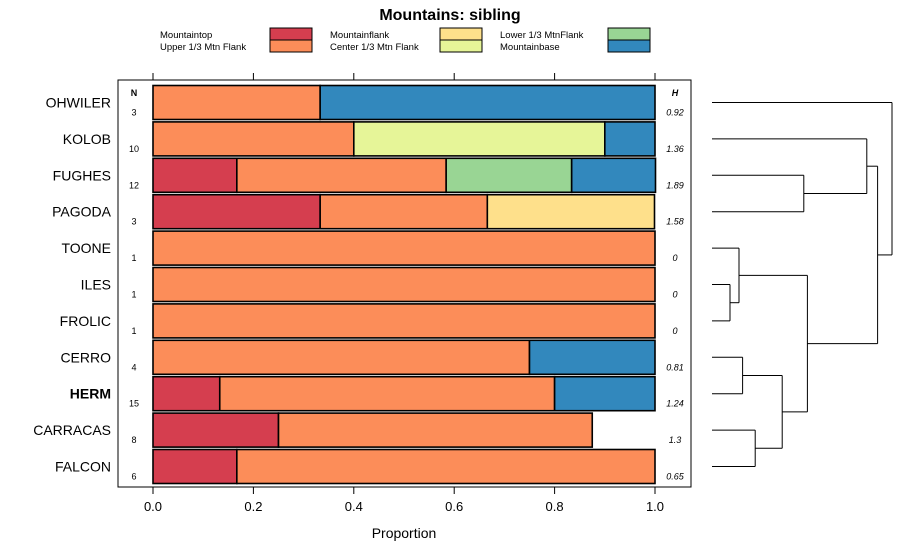 The width and height of the screenshot is (900, 560). I want to click on x-axis-bottom: 0.0 0.2 0.4 0.6 0.8 1.0, so click(404, 500).